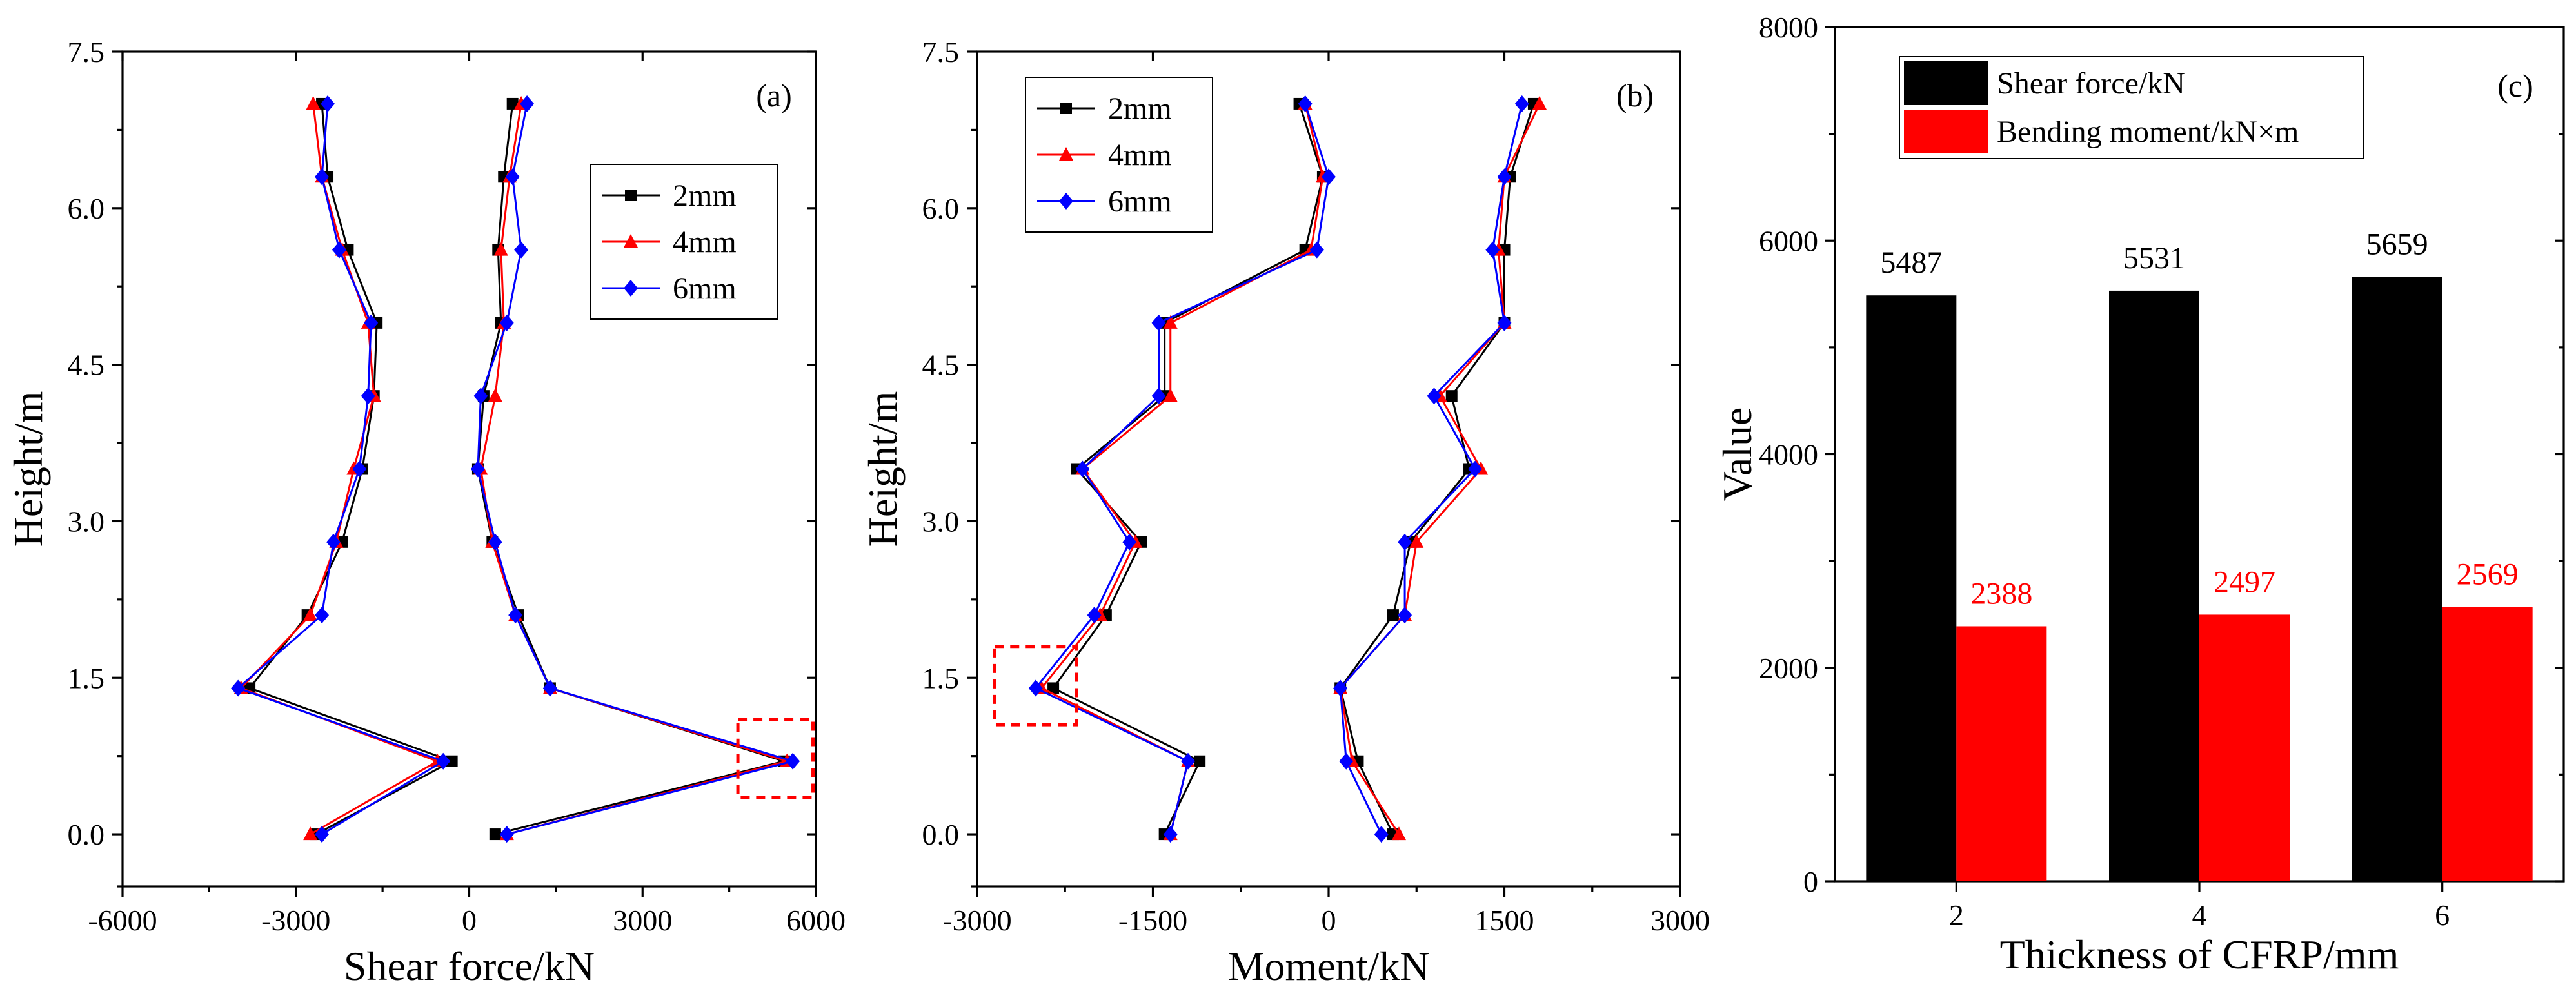 This screenshot has width=2576, height=1007. I want to click on y-tick-label: 1.5, so click(86, 677).